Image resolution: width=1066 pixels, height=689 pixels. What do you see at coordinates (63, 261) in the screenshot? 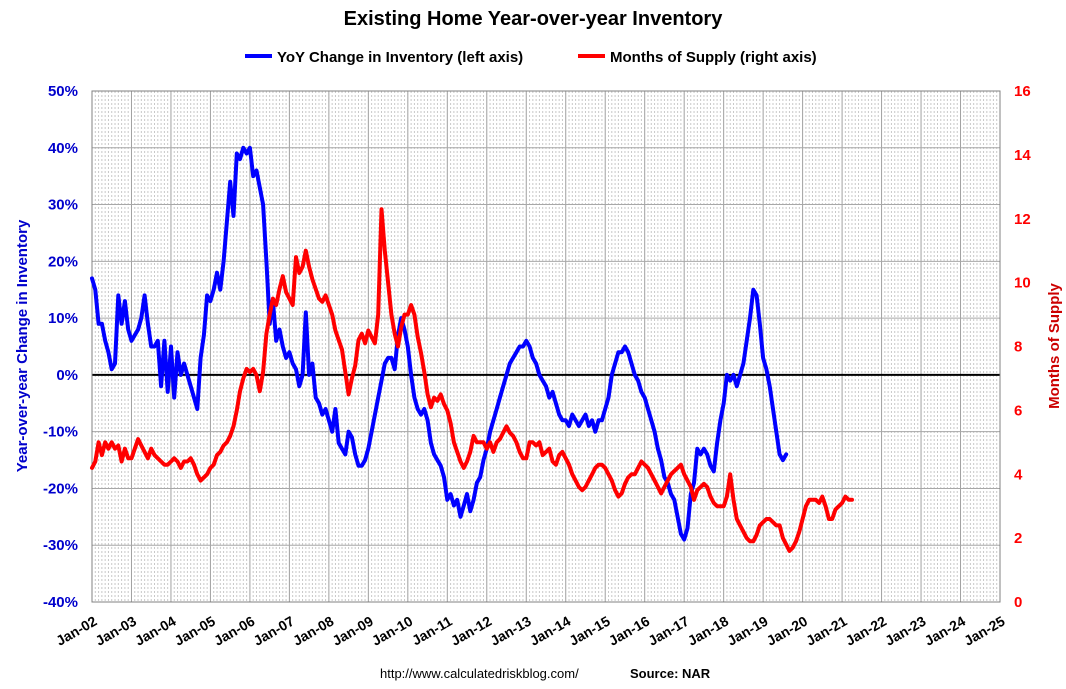
I see `y-tick-left: 20%` at bounding box center [63, 261].